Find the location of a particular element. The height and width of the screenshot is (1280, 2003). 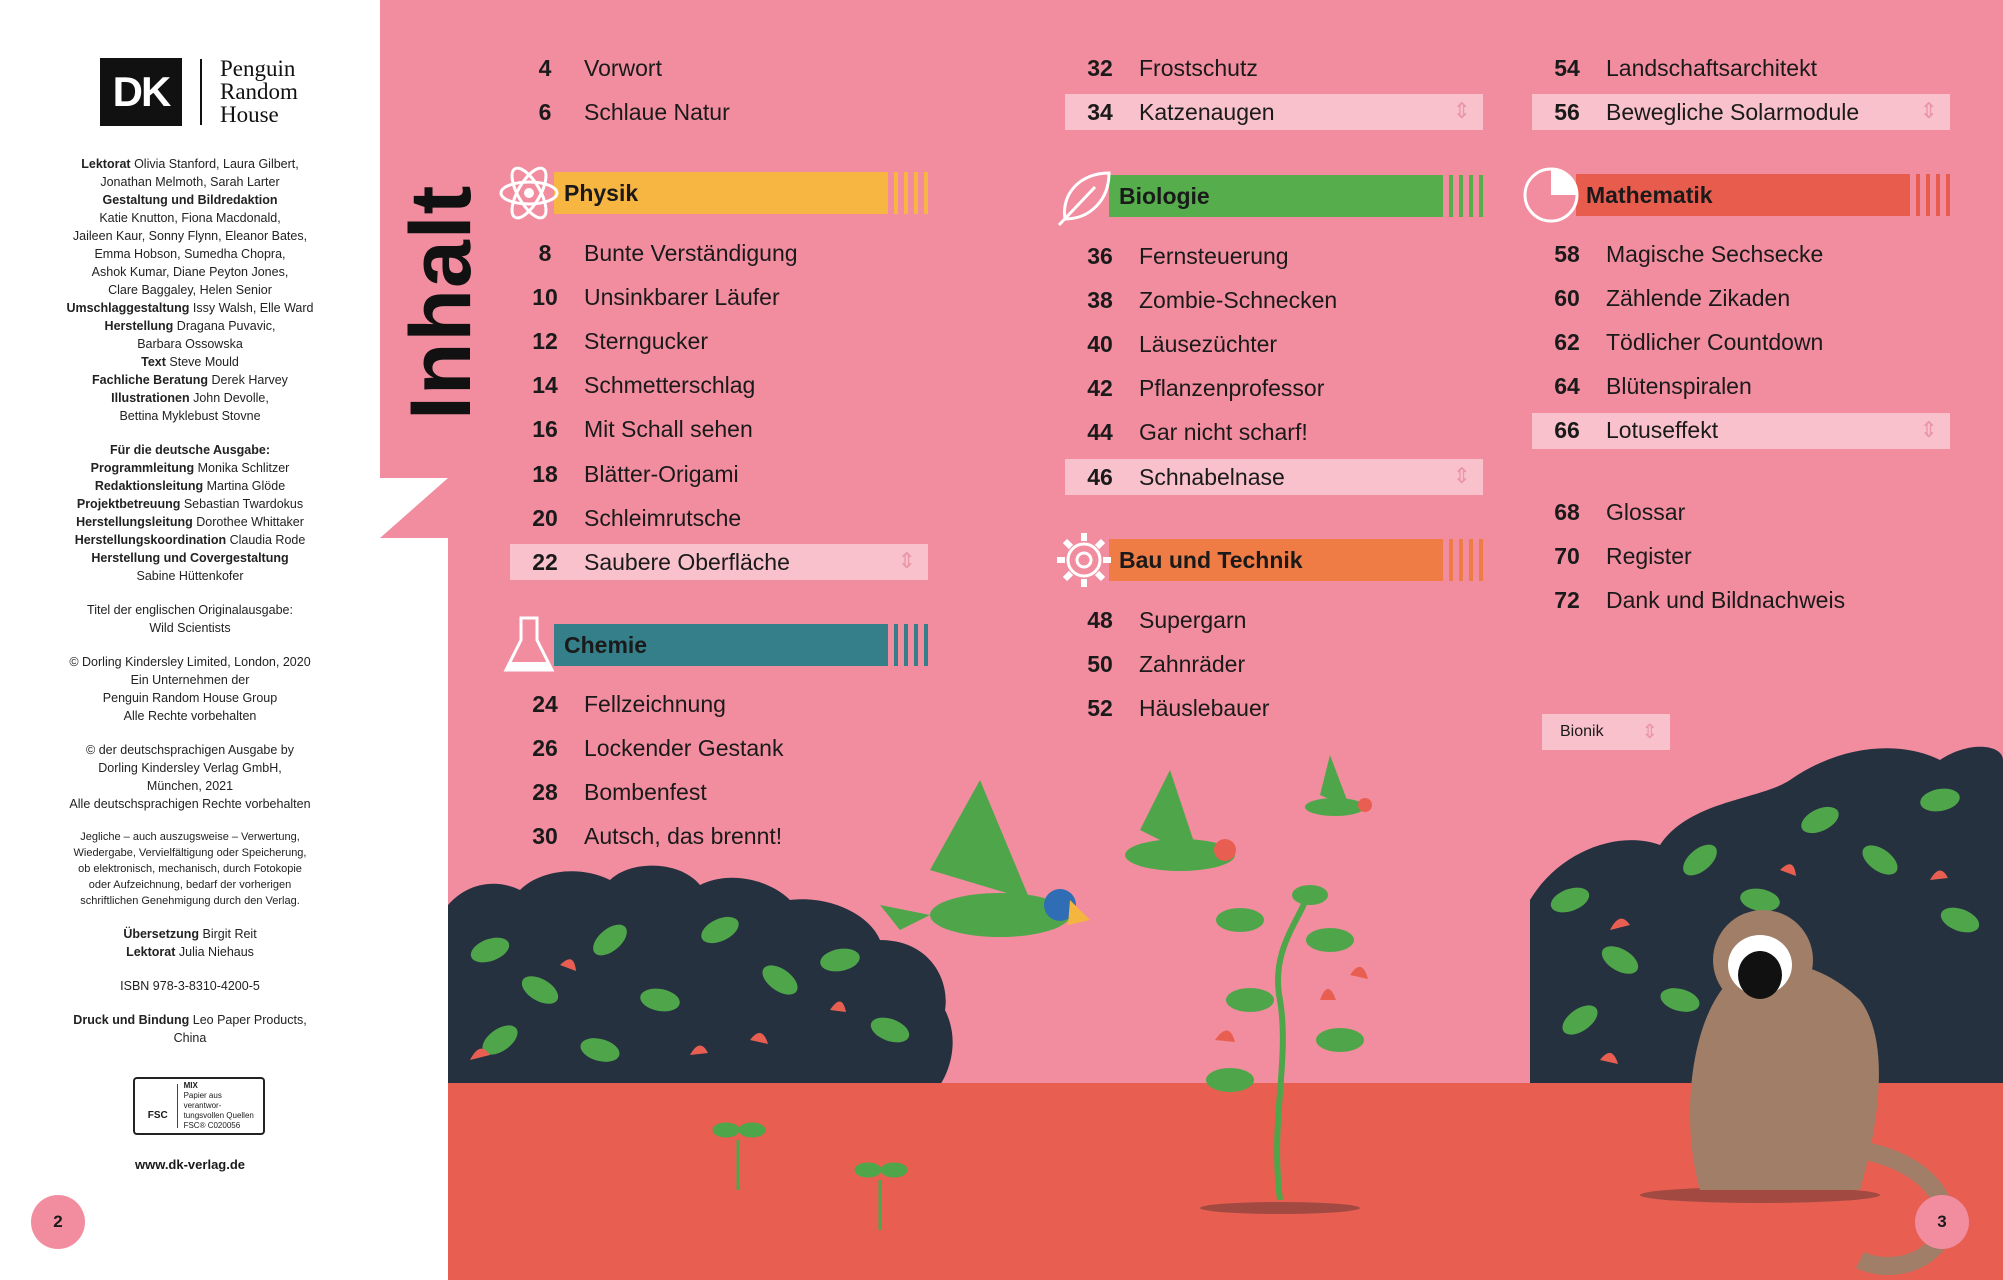

section-label: Biologie is located at coordinates (1276, 196).